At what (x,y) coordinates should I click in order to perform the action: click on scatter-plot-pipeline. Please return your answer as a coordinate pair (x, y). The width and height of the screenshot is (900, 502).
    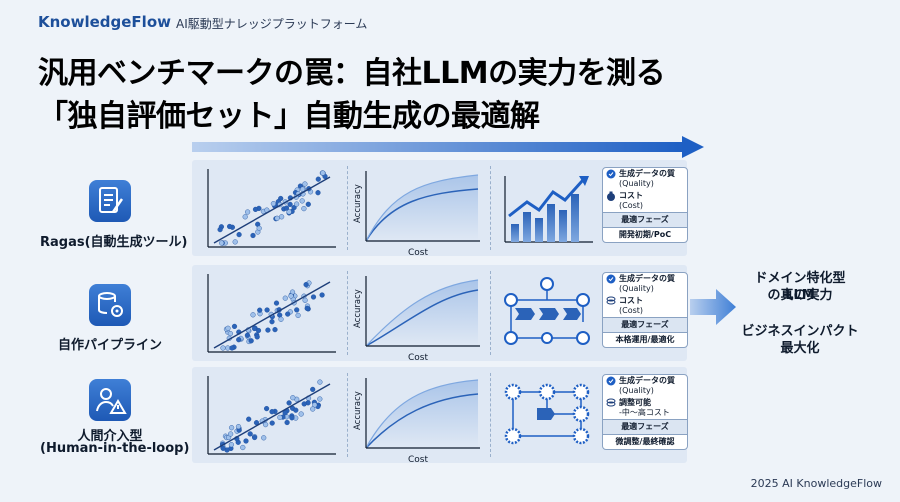
    Looking at the image, I should click on (271, 313).